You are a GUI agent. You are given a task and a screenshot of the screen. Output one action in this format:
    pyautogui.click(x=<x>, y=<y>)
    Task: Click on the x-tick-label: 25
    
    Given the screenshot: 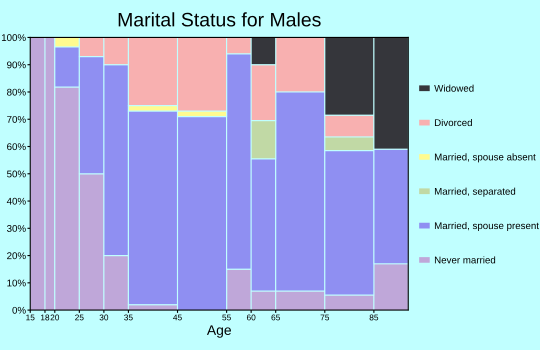 What is the action you would take?
    pyautogui.click(x=79, y=317)
    